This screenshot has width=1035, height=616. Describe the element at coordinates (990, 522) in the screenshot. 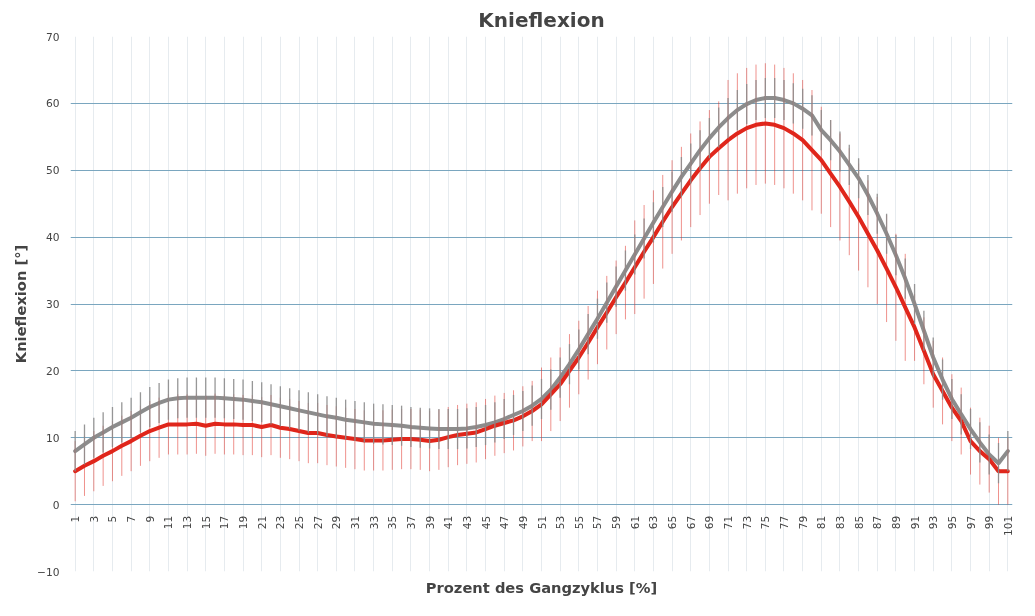

I see `x-tick-label: 99` at that location.